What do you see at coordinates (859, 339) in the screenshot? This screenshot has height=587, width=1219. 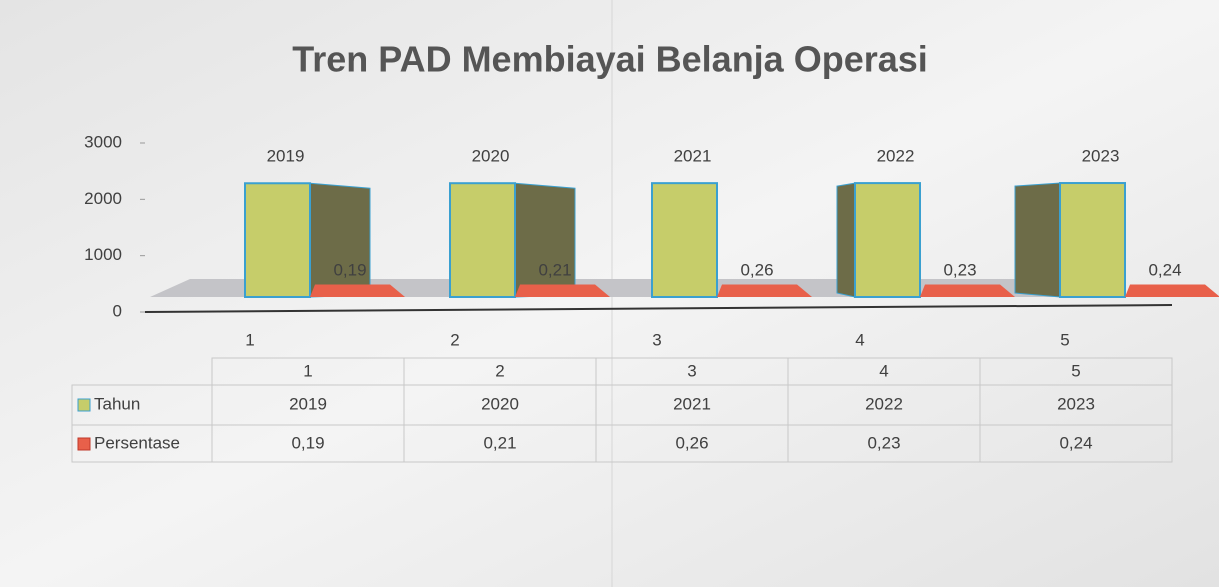 I see `x-tick-label: 4` at bounding box center [859, 339].